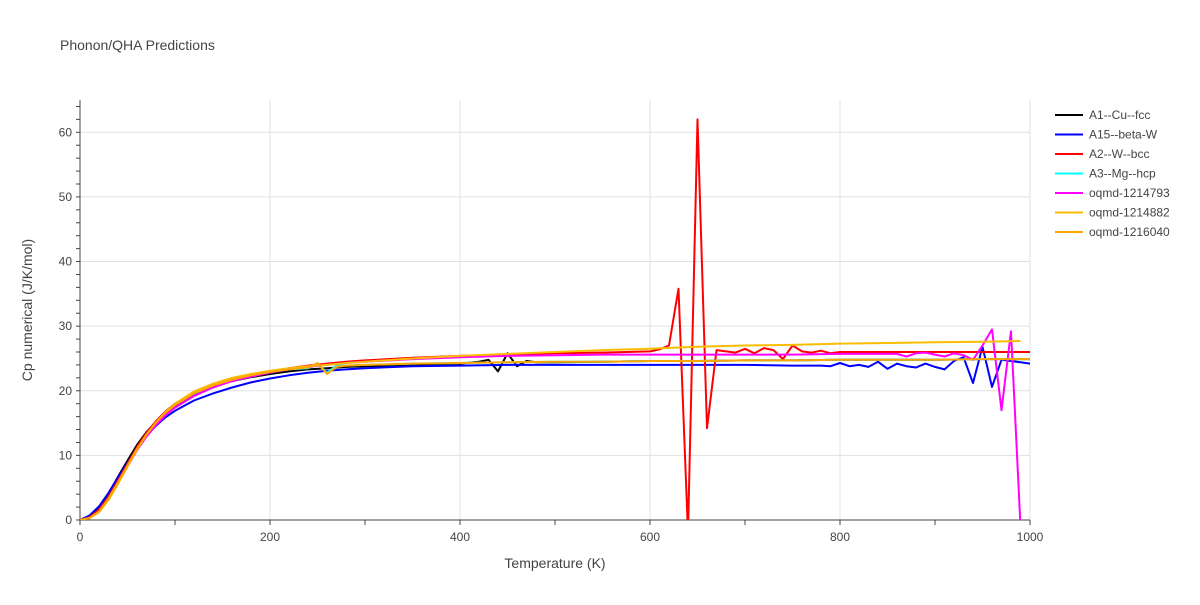 This screenshot has width=1200, height=605. I want to click on y-tick-label: 60, so click(66, 132).